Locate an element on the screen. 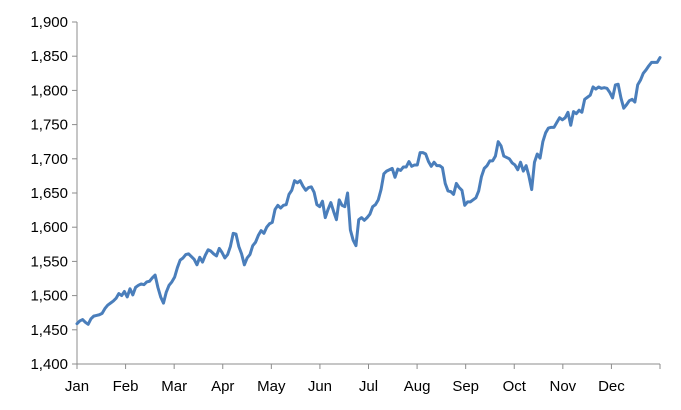 The width and height of the screenshot is (681, 410). x-axis: Jan Feb Mar Apr May Jun Jul Aug Sep Oct Nov Dec is located at coordinates (363, 379).